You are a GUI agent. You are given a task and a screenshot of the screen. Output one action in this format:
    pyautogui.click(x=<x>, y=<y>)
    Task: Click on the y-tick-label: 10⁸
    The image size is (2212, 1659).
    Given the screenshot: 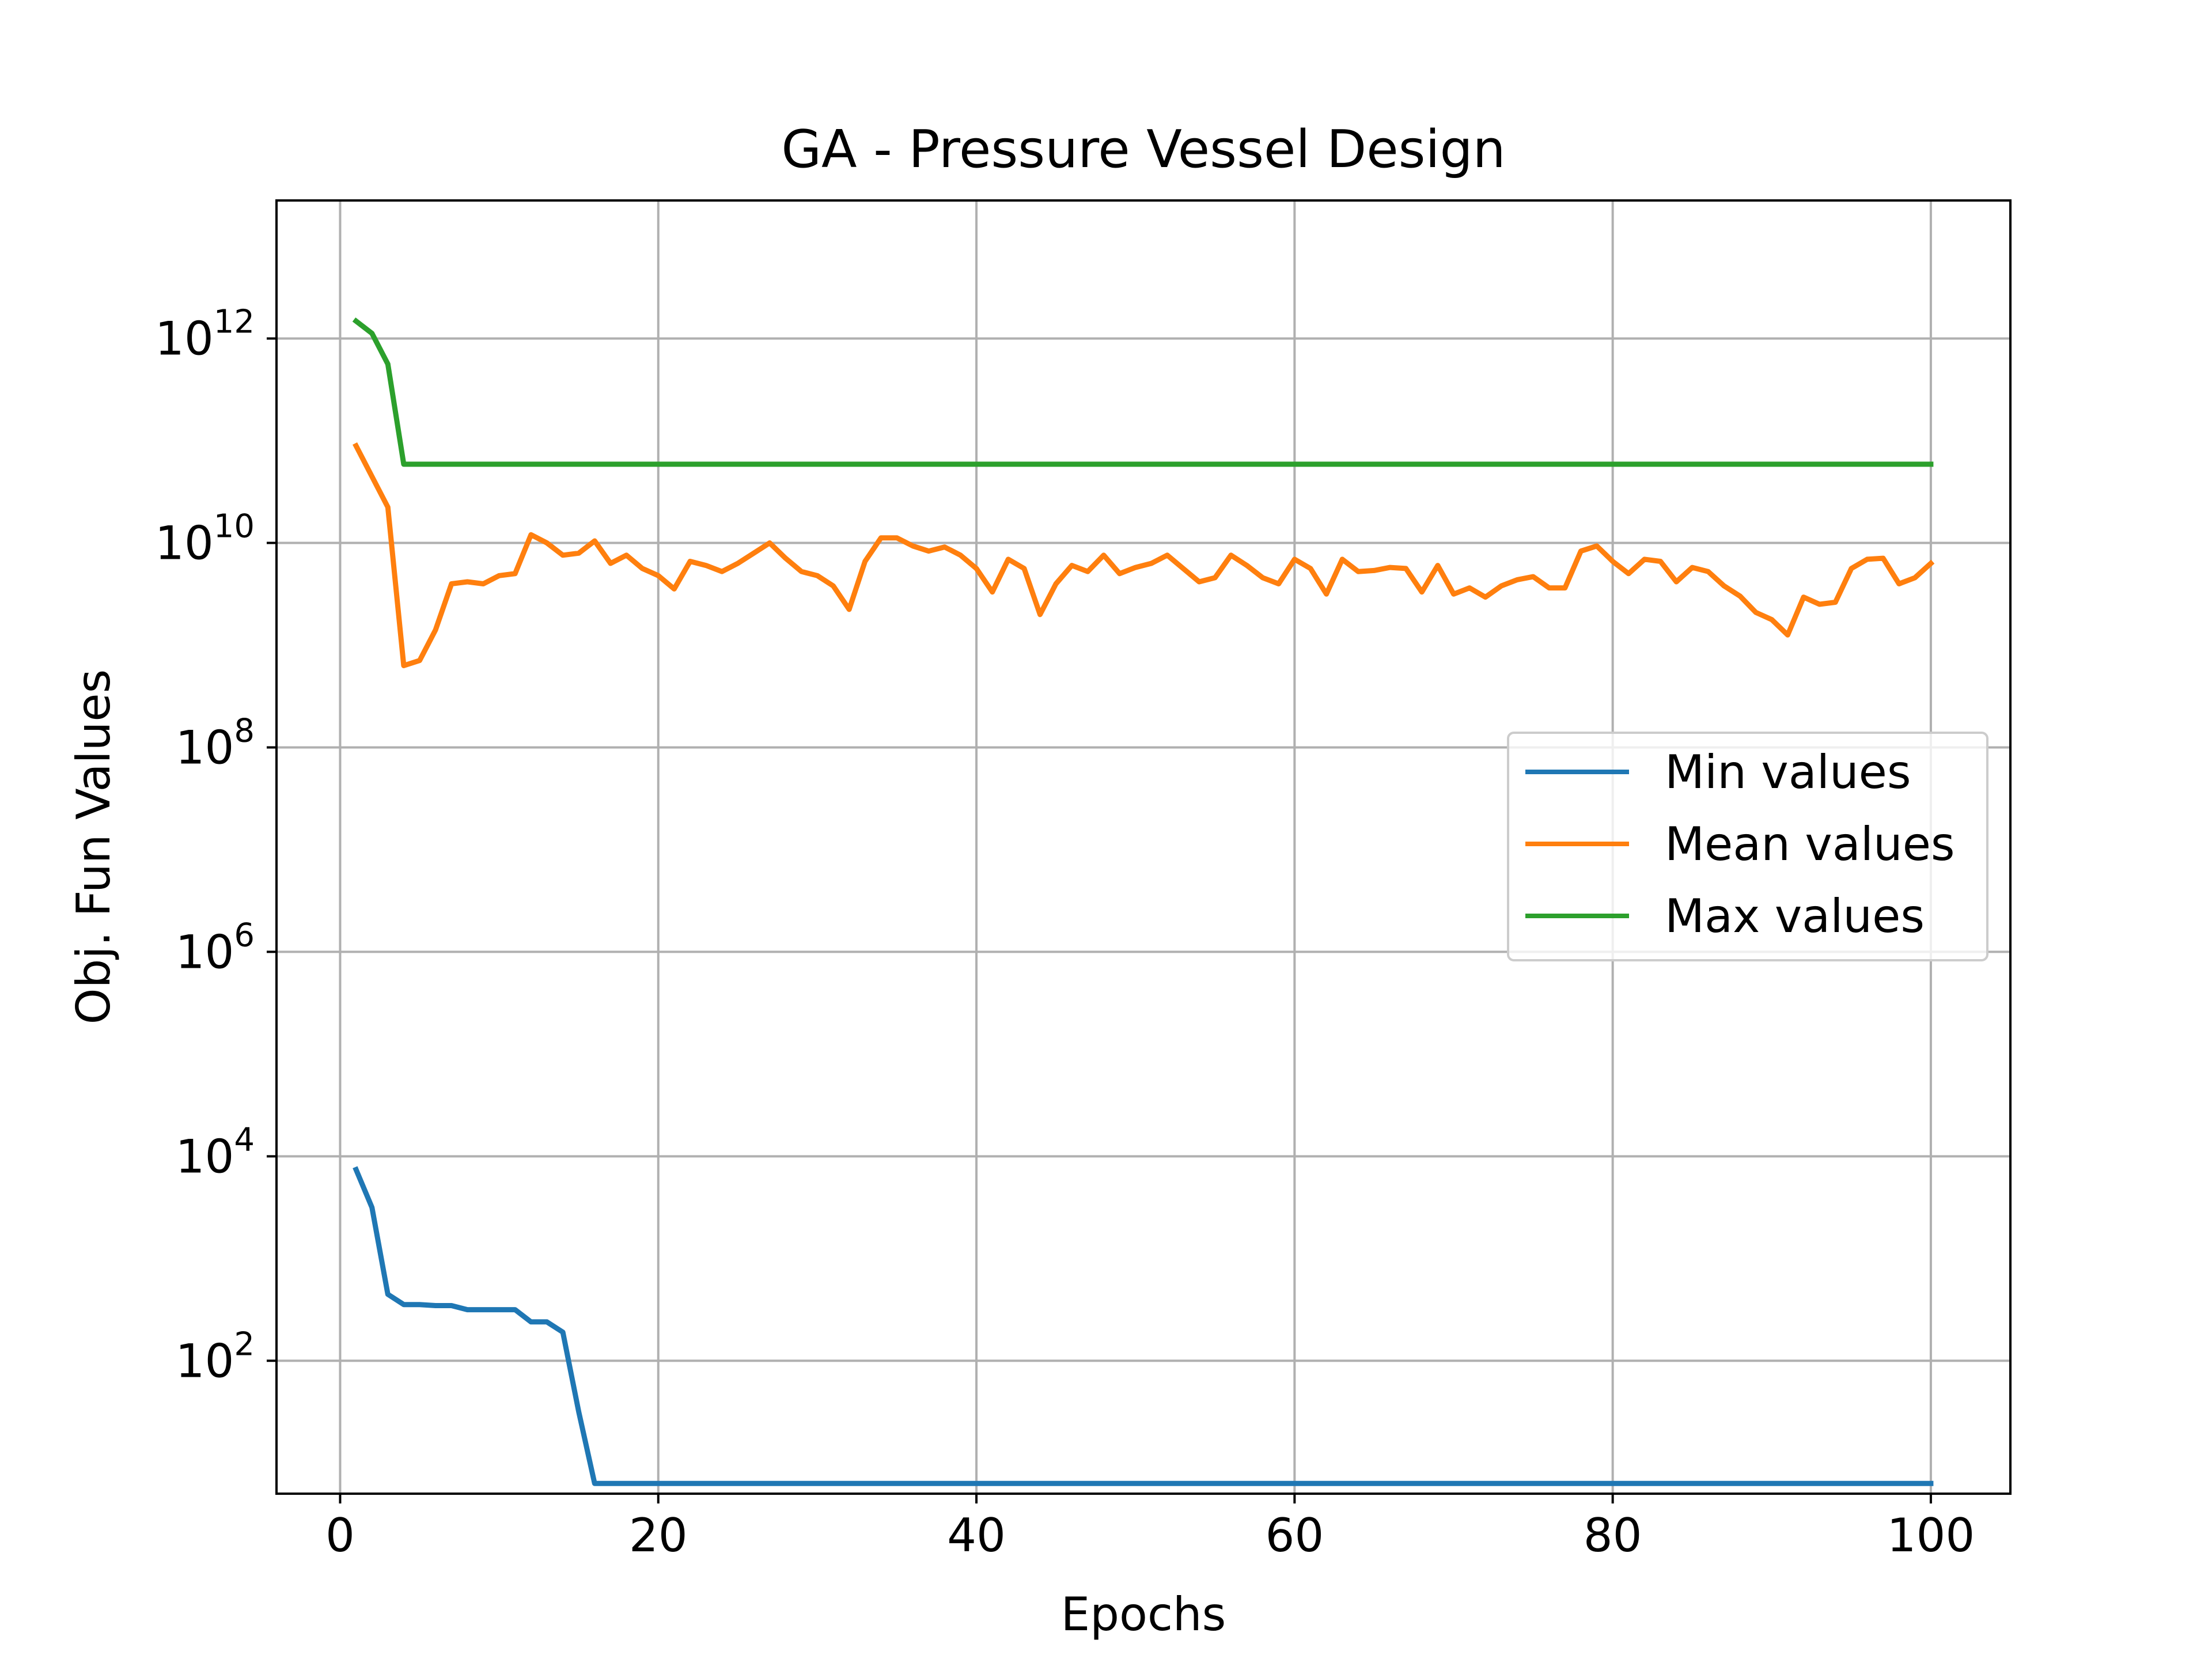 What is the action you would take?
    pyautogui.click(x=215, y=743)
    